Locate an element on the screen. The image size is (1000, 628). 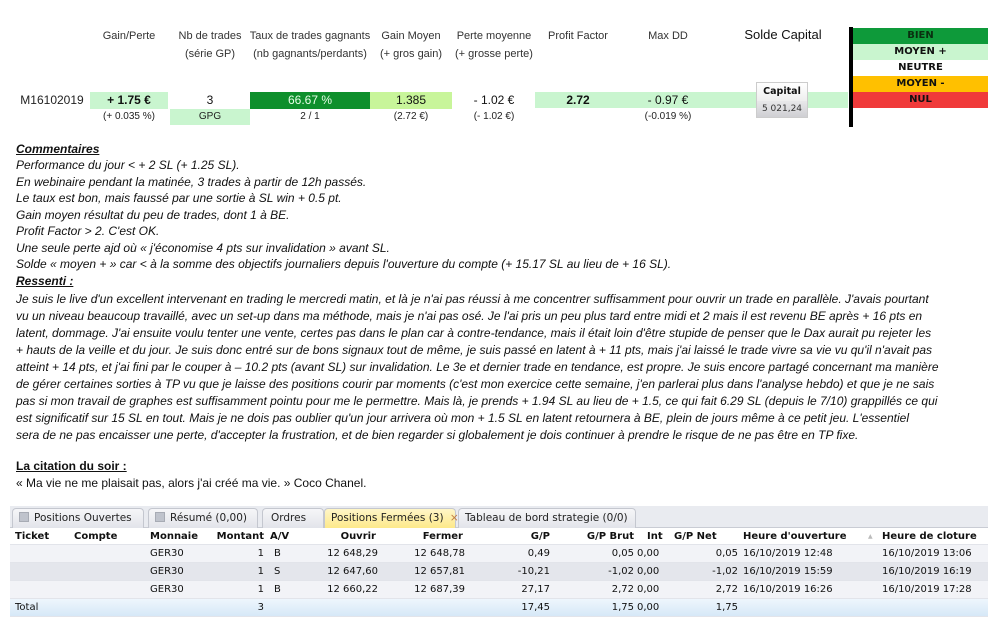
profit-factor-value: 2.72 is located at coordinates (578, 100).